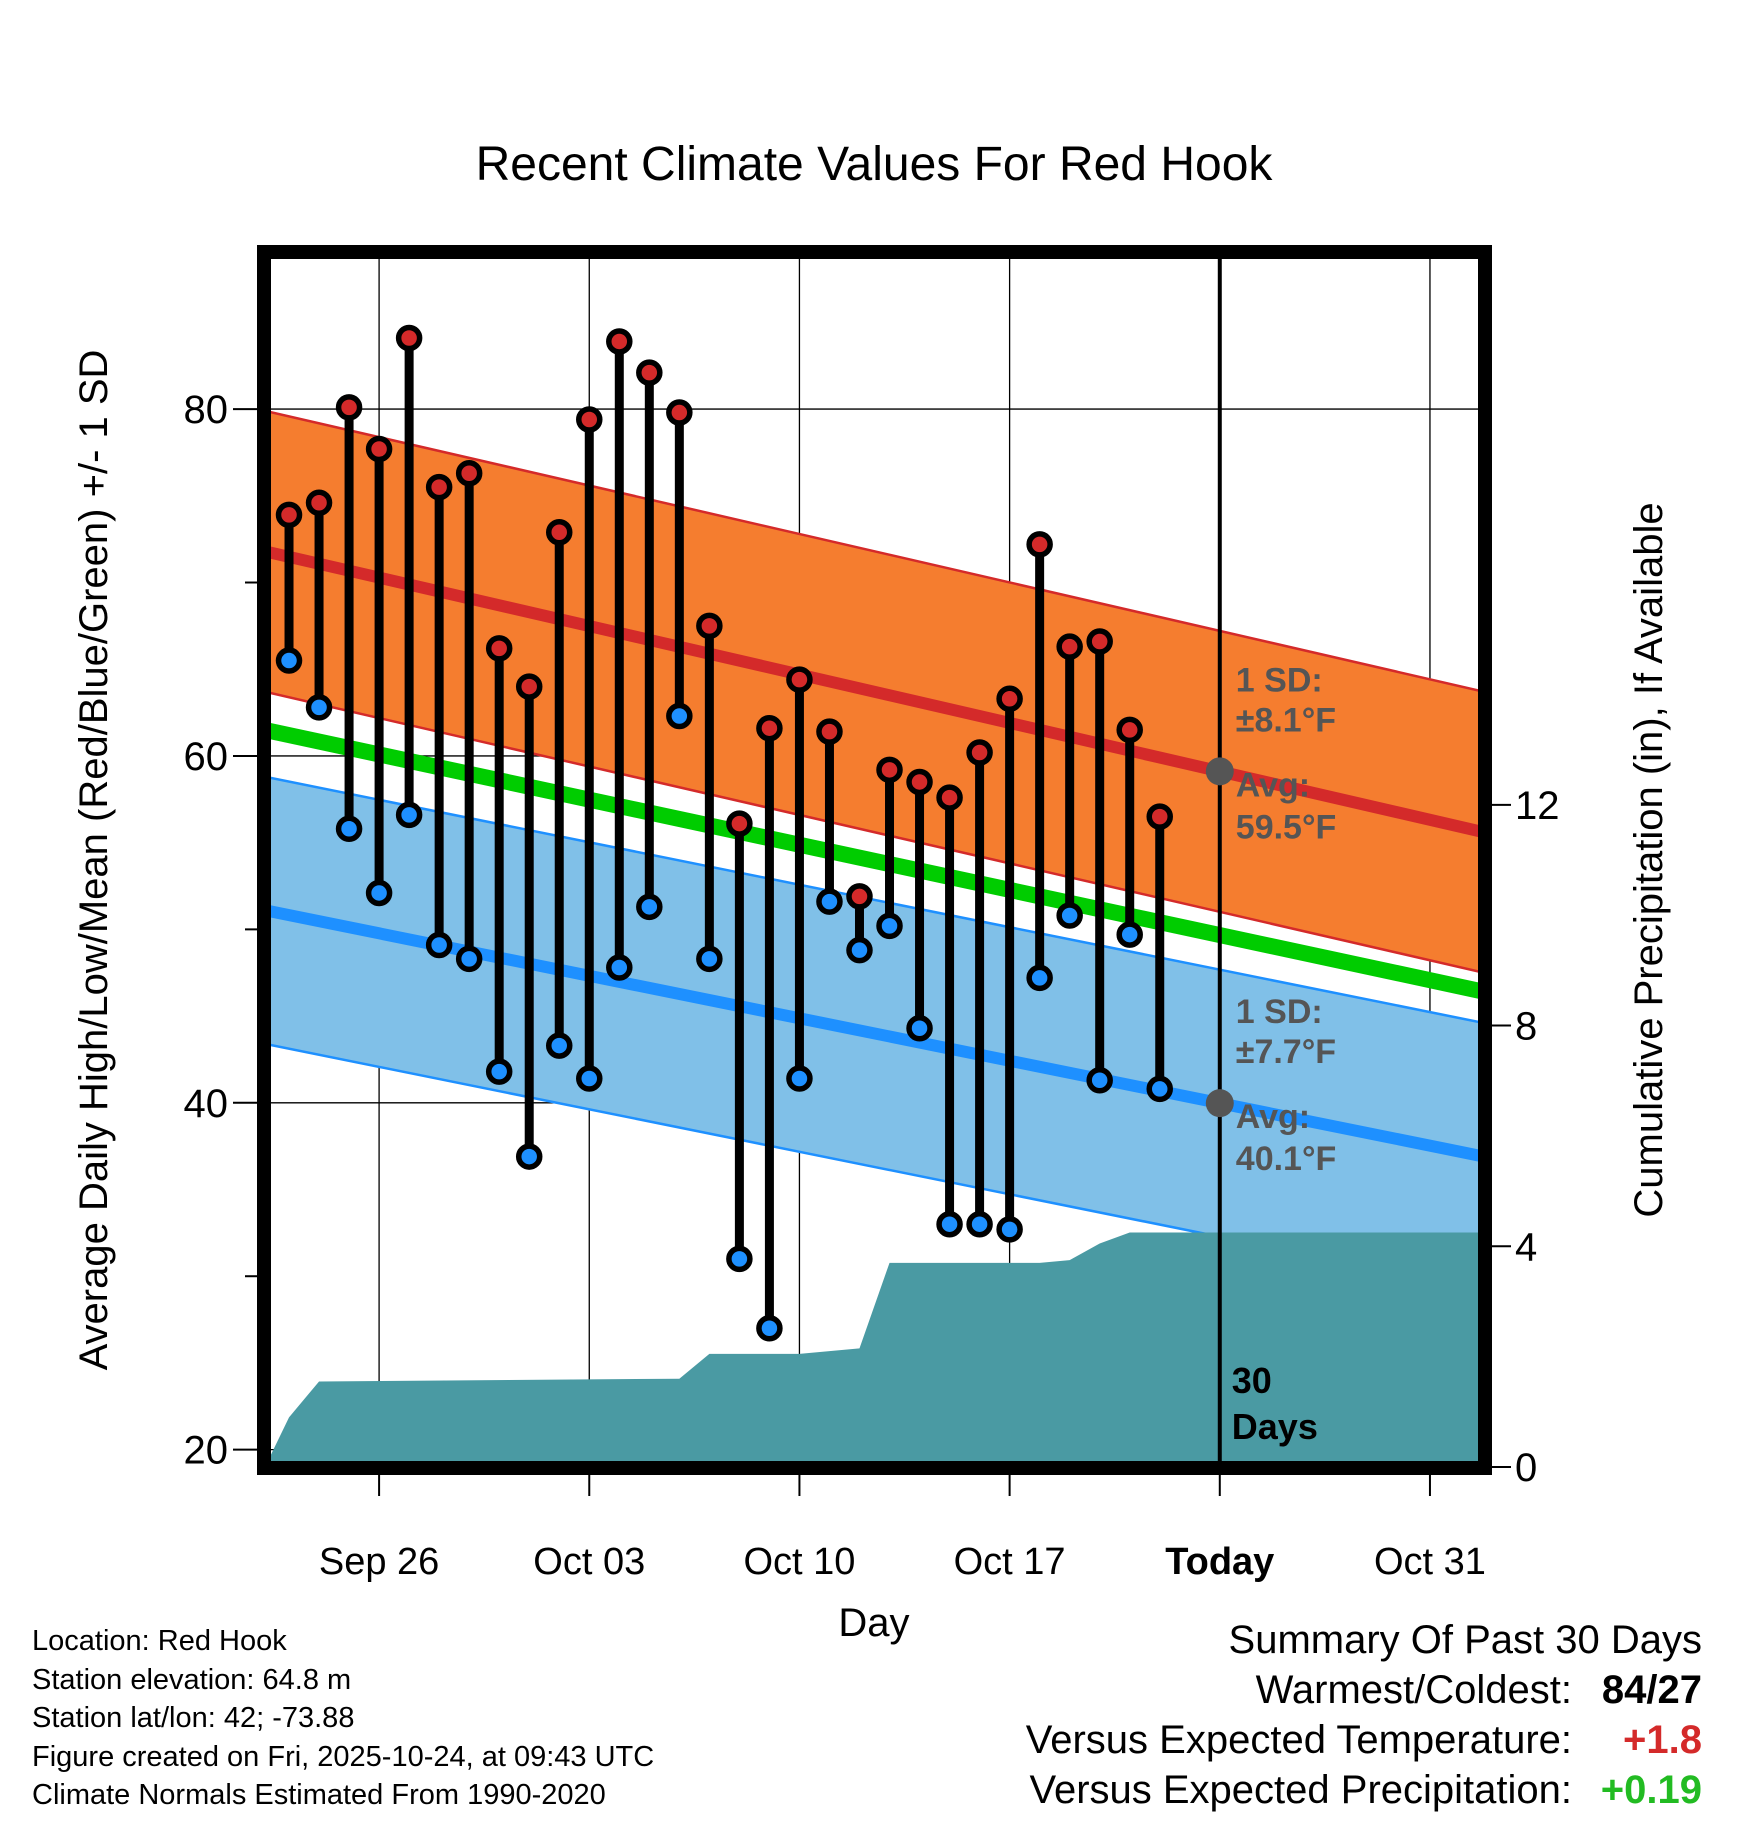 This screenshot has height=1828, width=1748. What do you see at coordinates (1465, 1640) in the screenshot?
I see `summary-title: Summary Of Past 30 Days` at bounding box center [1465, 1640].